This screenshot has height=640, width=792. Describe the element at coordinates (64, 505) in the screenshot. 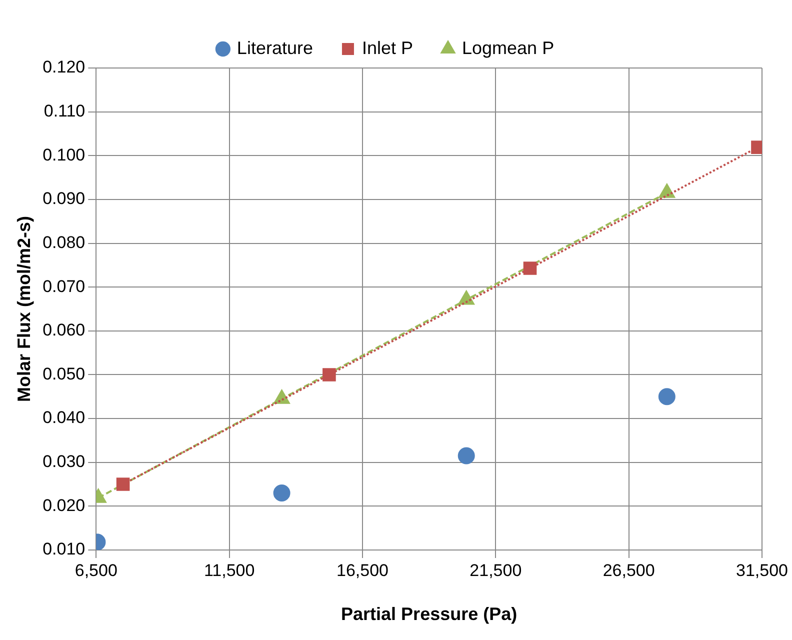

I see `y-tick-label: 0.020` at that location.